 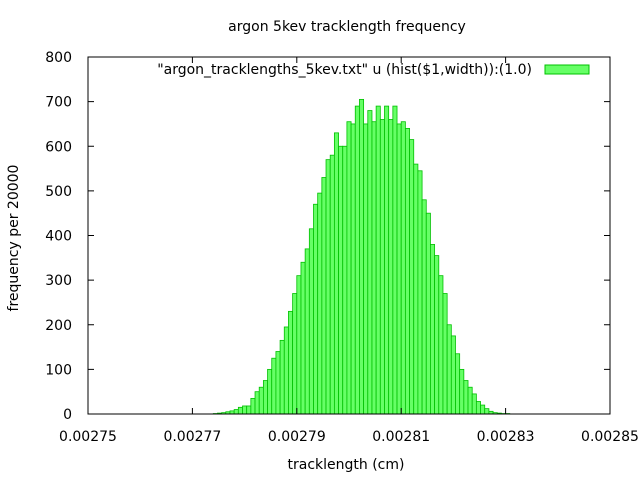 I want to click on x-tick-label: 0.00279, so click(x=297, y=437).